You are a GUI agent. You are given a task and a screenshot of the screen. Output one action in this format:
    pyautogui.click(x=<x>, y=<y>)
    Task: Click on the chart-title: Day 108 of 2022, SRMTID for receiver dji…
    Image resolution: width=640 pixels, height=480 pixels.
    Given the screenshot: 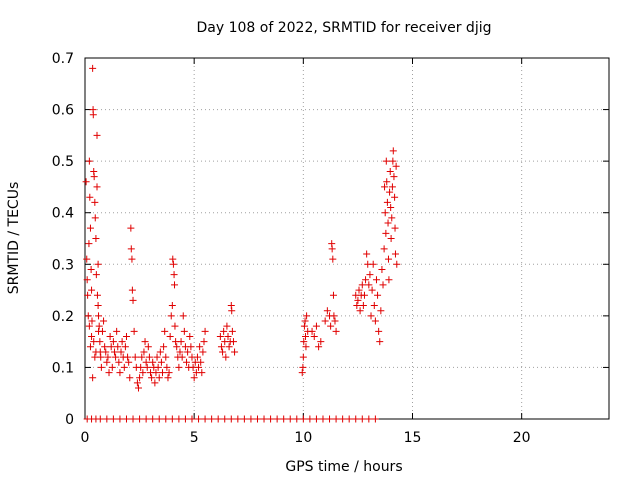 What is the action you would take?
    pyautogui.click(x=344, y=28)
    